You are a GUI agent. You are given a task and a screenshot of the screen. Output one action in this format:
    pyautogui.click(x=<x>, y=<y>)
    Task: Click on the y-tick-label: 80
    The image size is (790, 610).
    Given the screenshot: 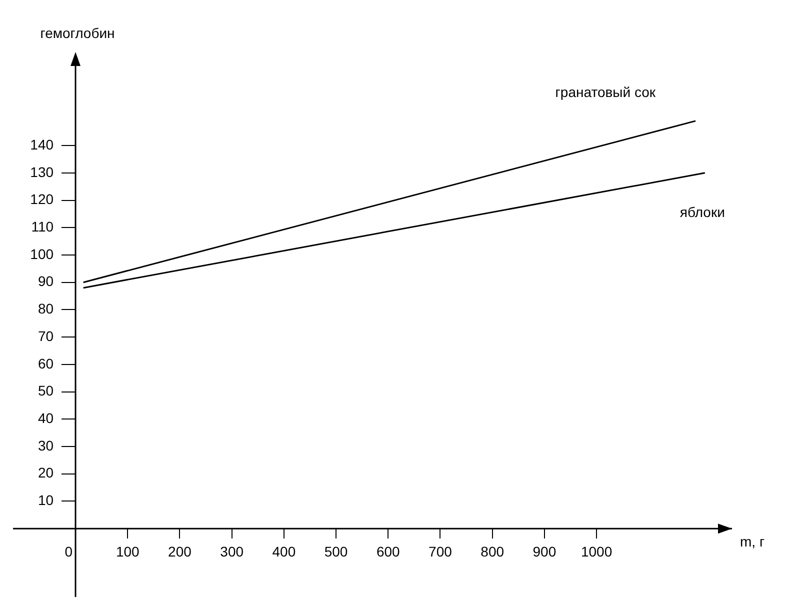 What is the action you would take?
    pyautogui.click(x=46, y=308)
    